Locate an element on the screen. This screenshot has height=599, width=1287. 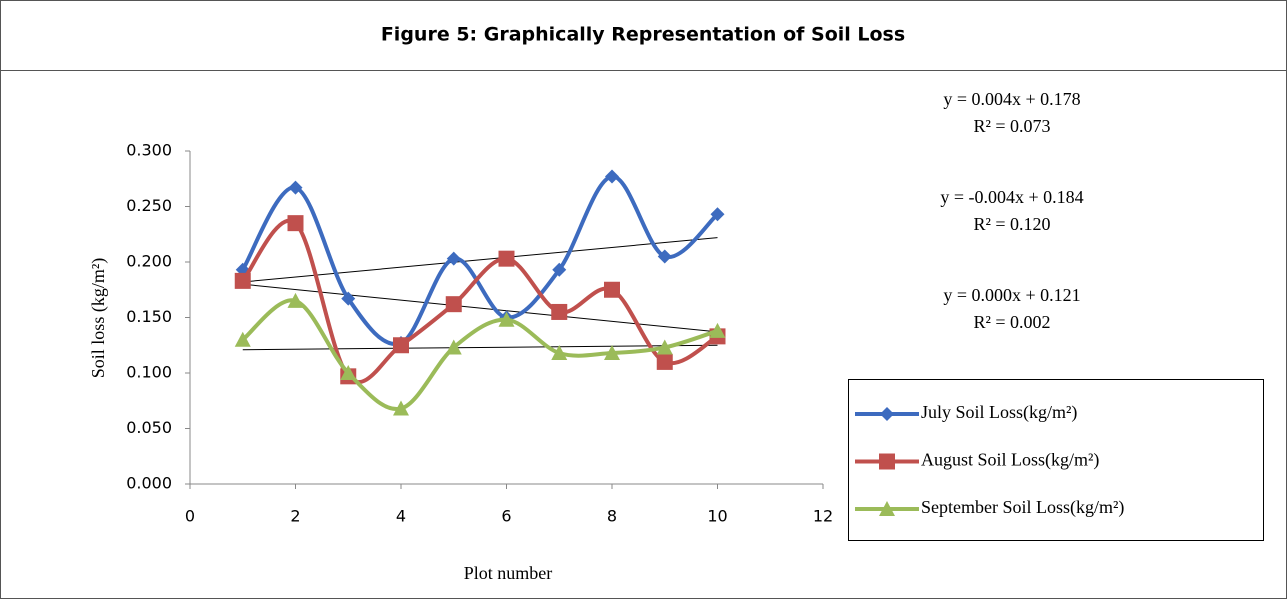
trend-equation: y = 0.004x + 0.178 is located at coordinates (1011, 99).